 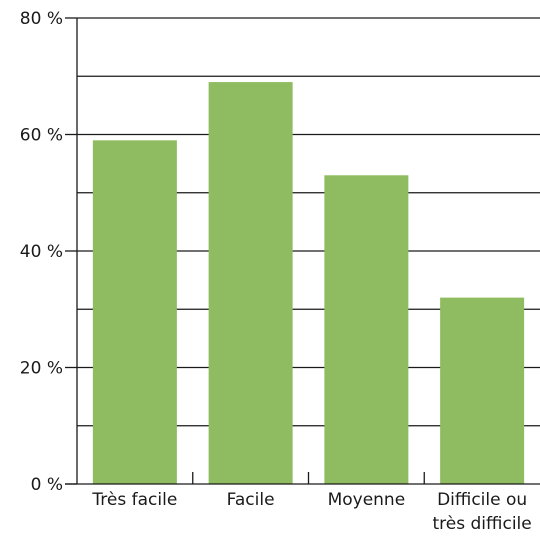 I want to click on x-tick-label: Moyenne, so click(x=367, y=500).